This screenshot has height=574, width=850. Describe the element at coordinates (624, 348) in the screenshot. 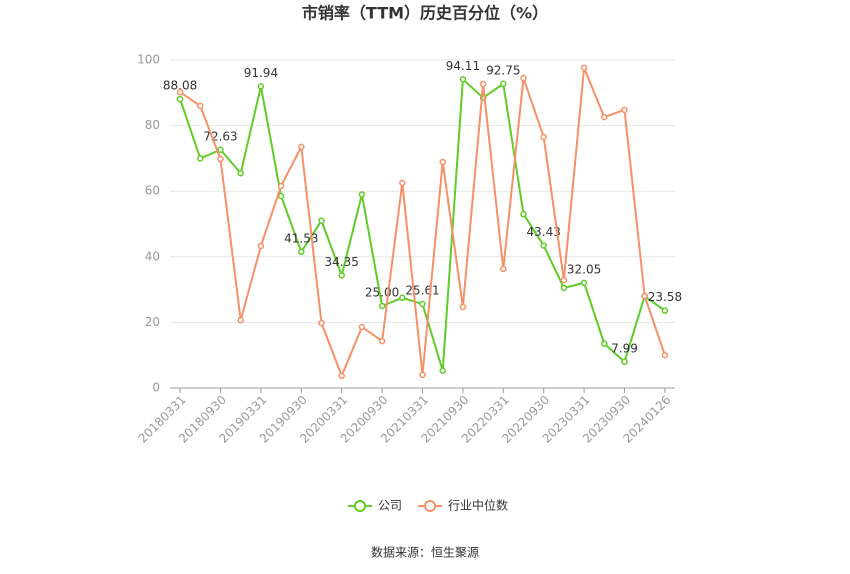

I see `value-label: 7.99` at that location.